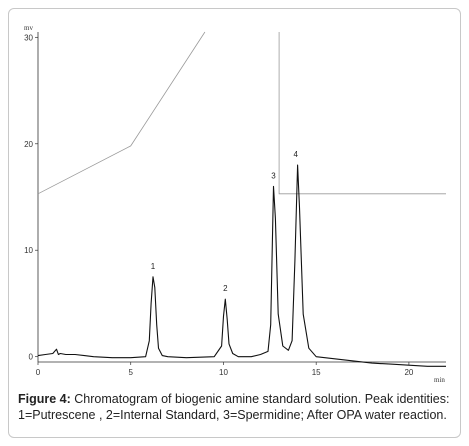 This screenshot has width=469, height=446. Describe the element at coordinates (44, 399) in the screenshot. I see `caption-label: Figure 4:` at that location.